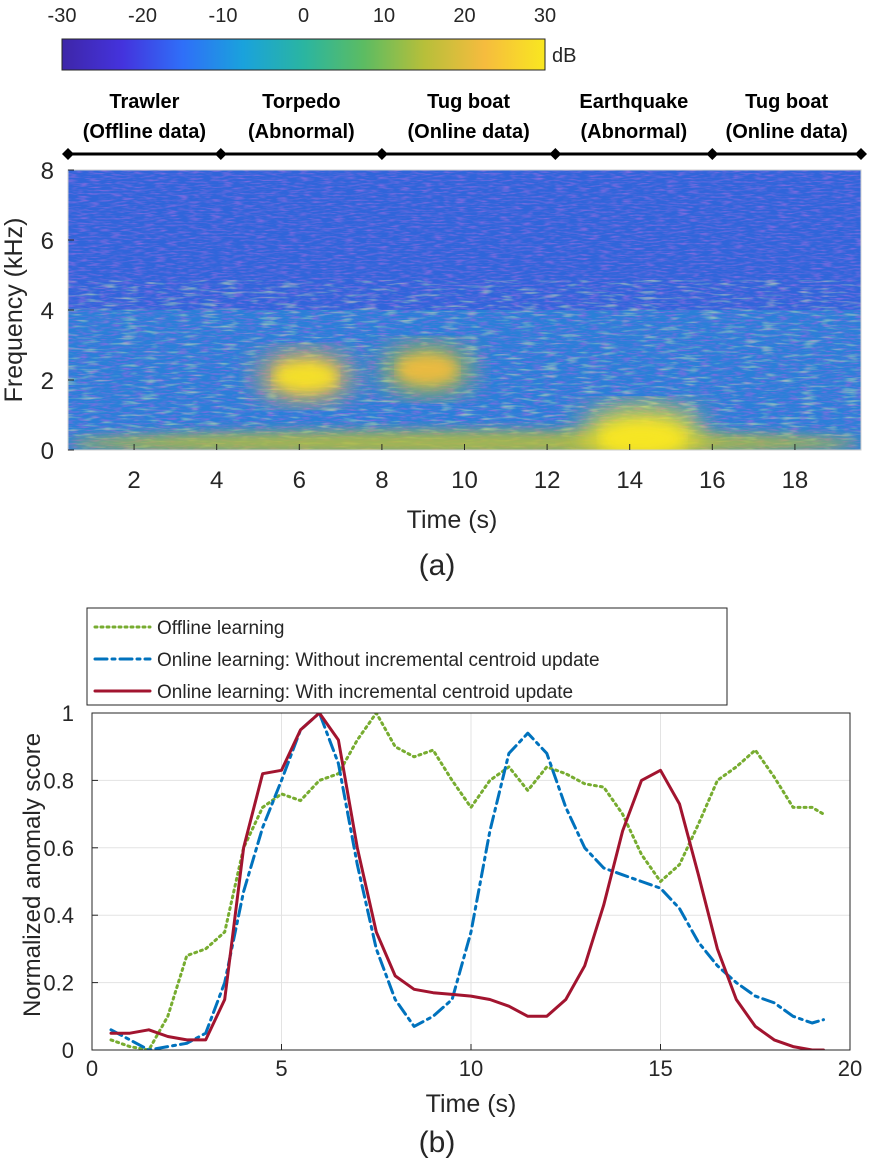 This screenshot has width=874, height=1164. What do you see at coordinates (47, 381) in the screenshot?
I see `y-tick-label: 2` at bounding box center [47, 381].